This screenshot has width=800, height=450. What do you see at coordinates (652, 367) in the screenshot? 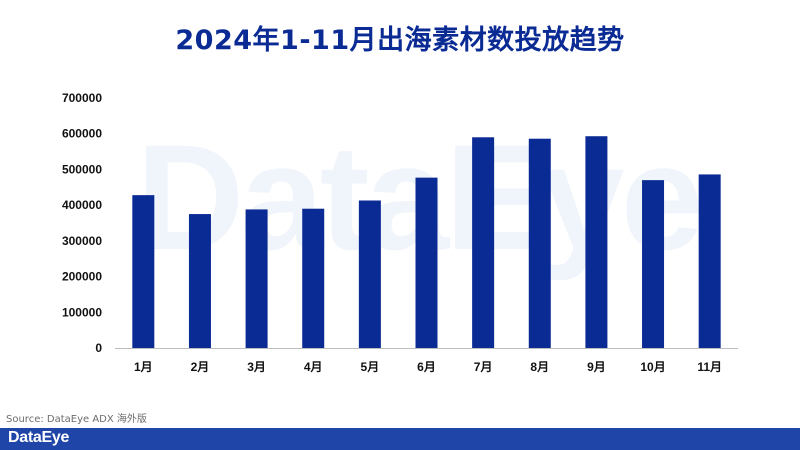
I see `x-tick-label: 10月` at bounding box center [652, 367].